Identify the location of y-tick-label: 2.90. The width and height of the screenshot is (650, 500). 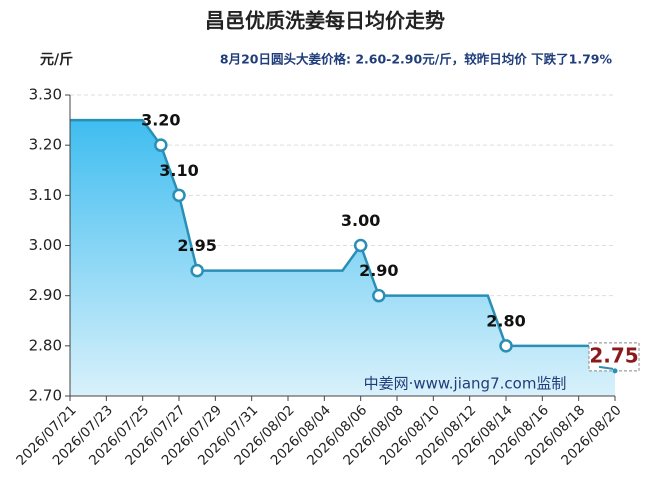
(45, 295).